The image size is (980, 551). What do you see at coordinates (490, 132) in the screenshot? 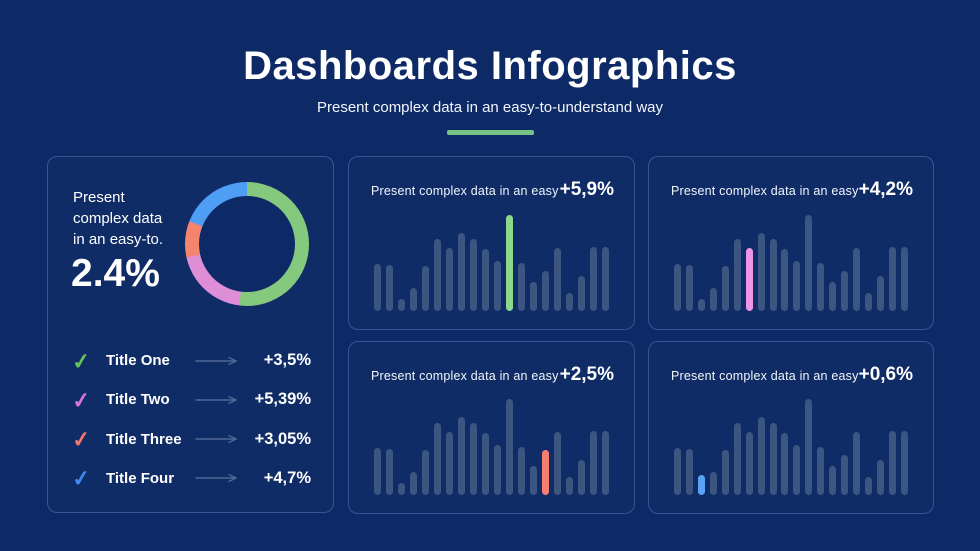
I see `title-underline-accent` at bounding box center [490, 132].